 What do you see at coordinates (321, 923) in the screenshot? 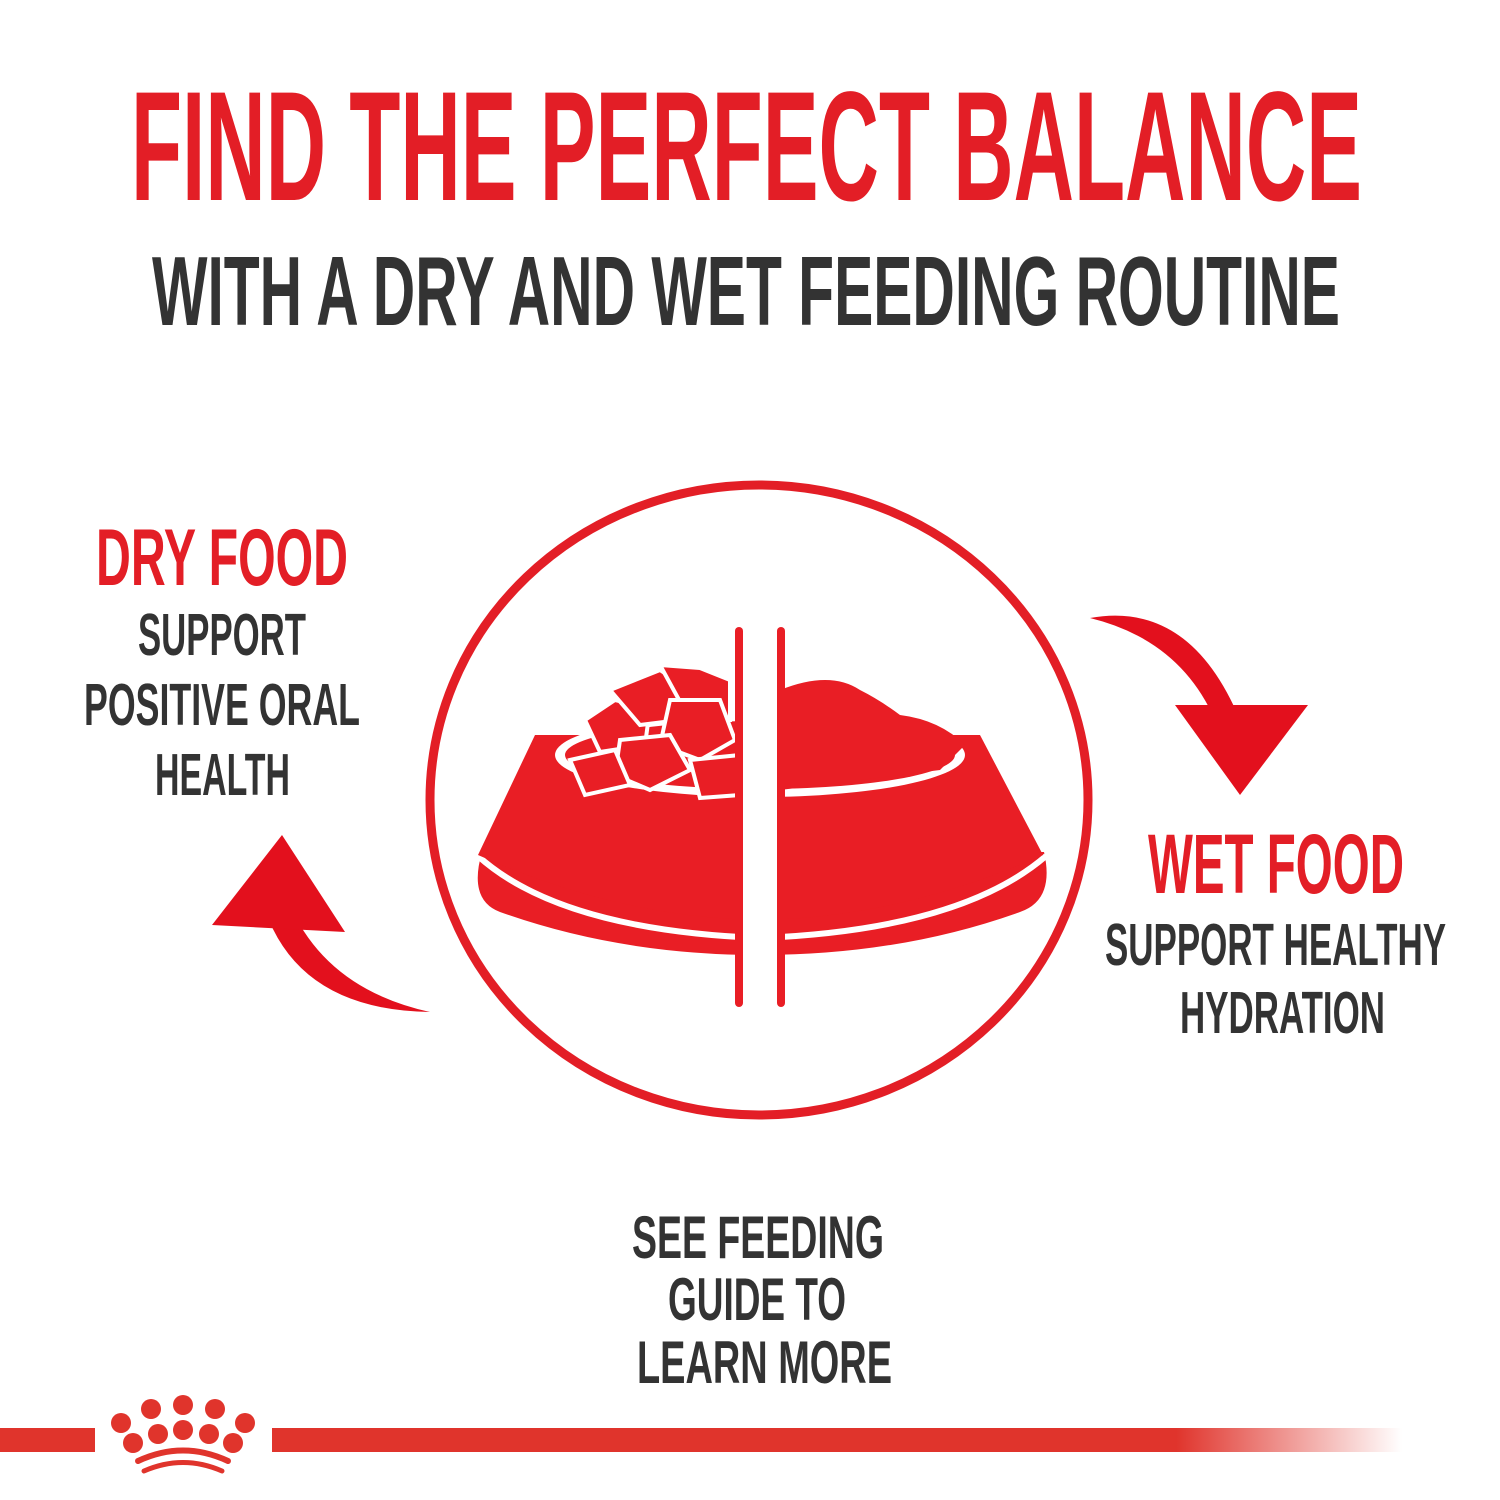
I see `curved-arrow-up-icon` at bounding box center [321, 923].